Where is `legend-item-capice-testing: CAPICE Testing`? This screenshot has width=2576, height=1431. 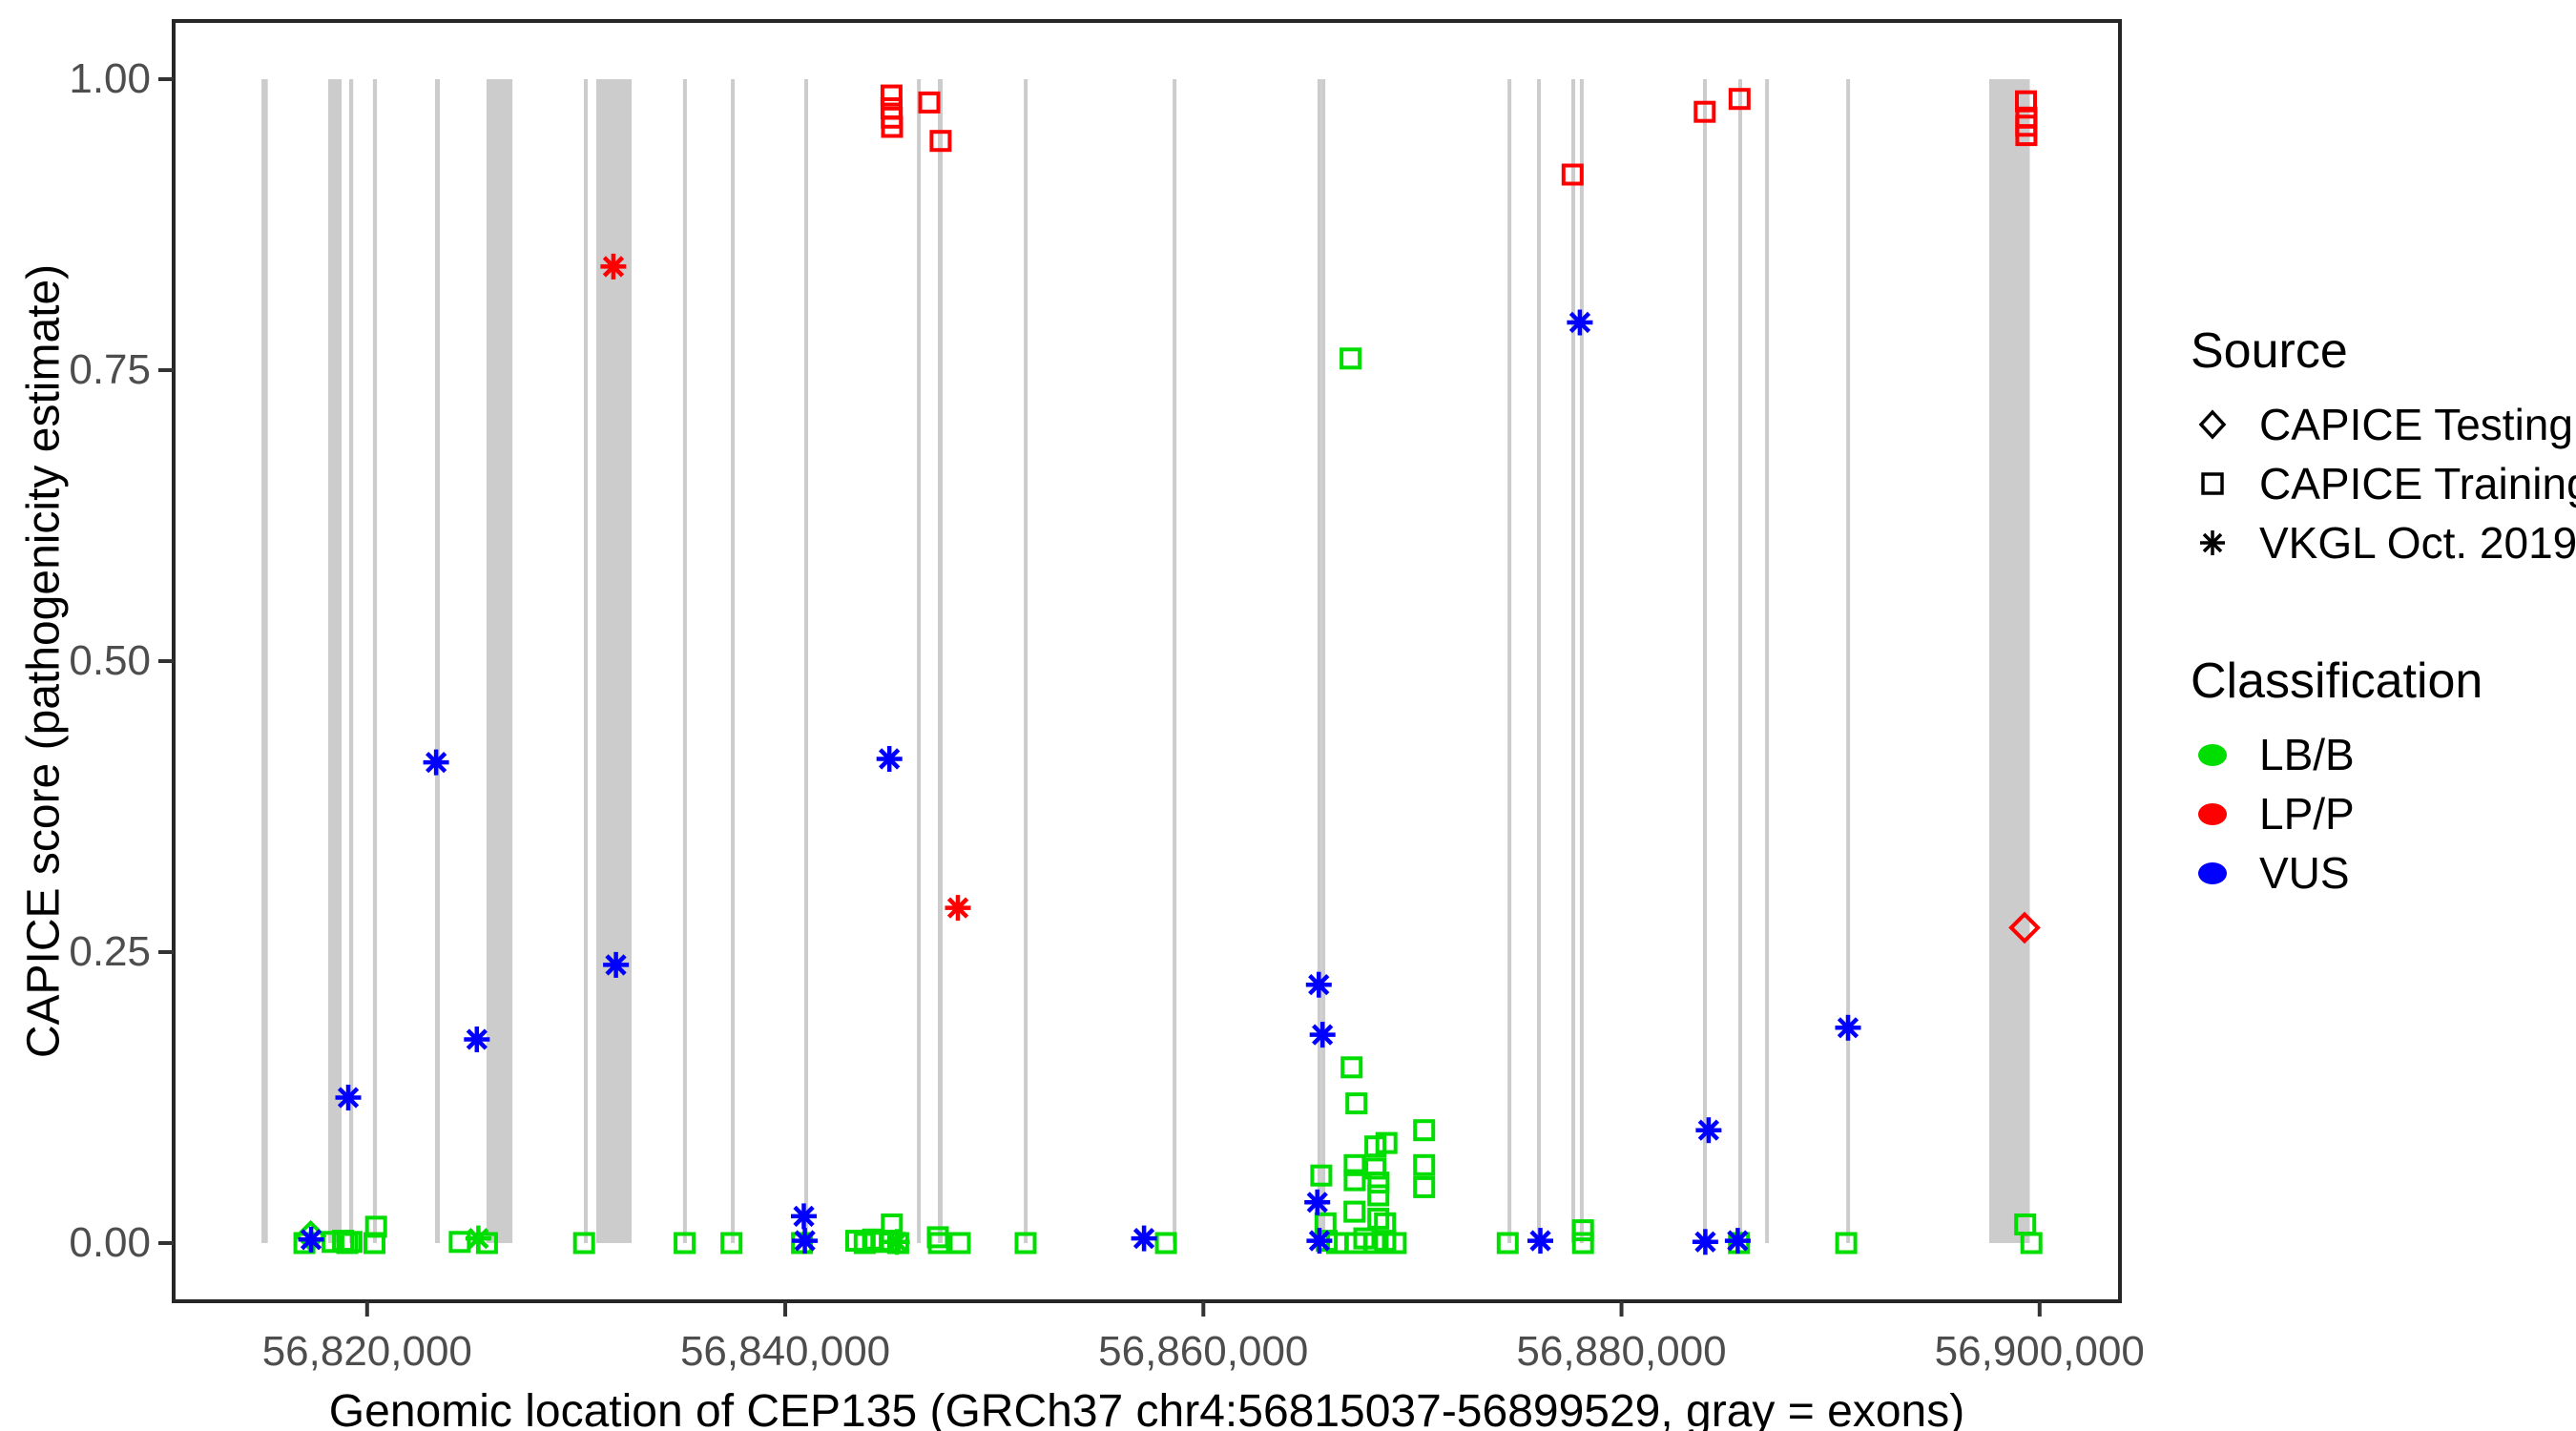
legend-item-capice-testing: CAPICE Testing is located at coordinates (2383, 424).